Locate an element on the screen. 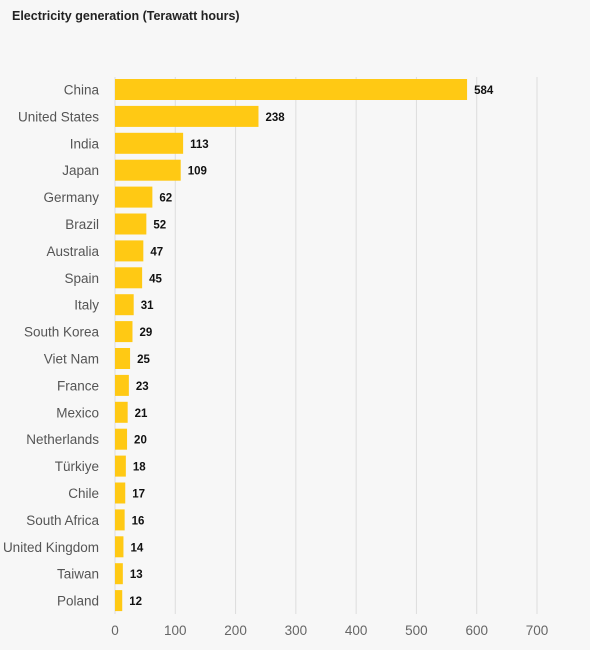 This screenshot has width=590, height=650. category-label: South Africa is located at coordinates (62, 520).